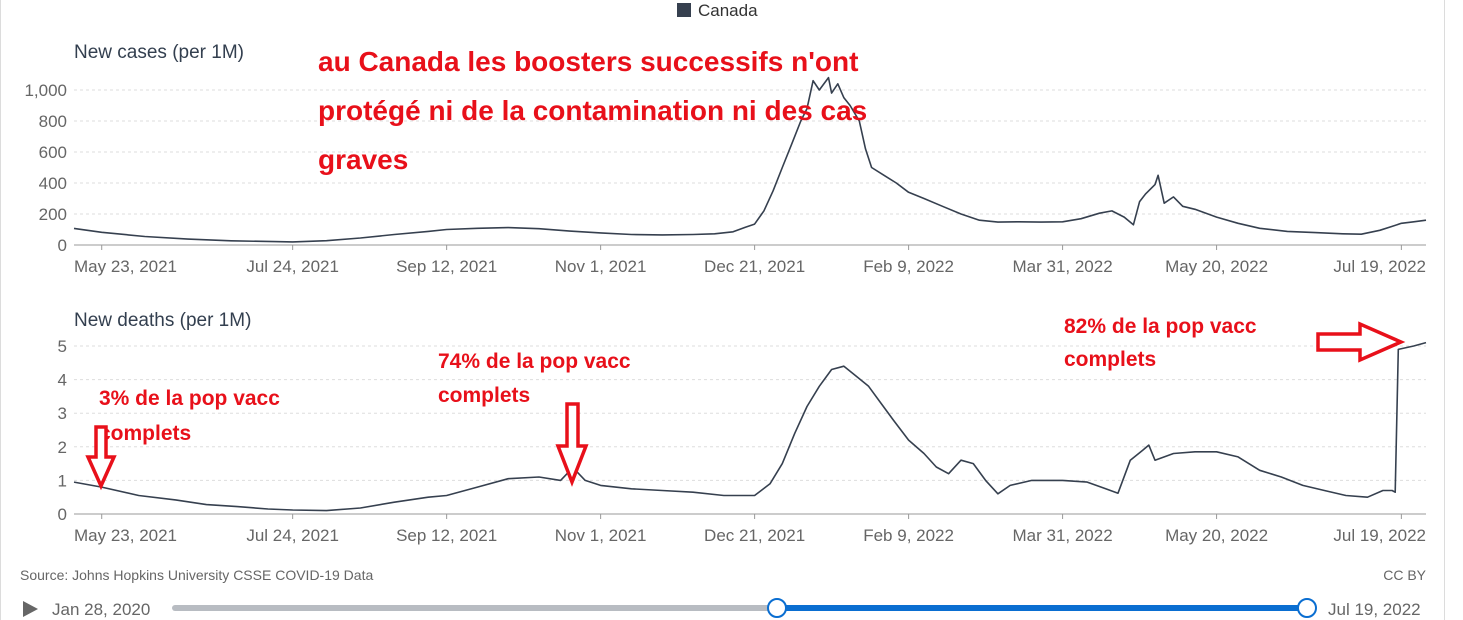 The height and width of the screenshot is (620, 1463). What do you see at coordinates (1216, 535) in the screenshot?
I see `deaths-x-tick-label: May 20, 2022` at bounding box center [1216, 535].